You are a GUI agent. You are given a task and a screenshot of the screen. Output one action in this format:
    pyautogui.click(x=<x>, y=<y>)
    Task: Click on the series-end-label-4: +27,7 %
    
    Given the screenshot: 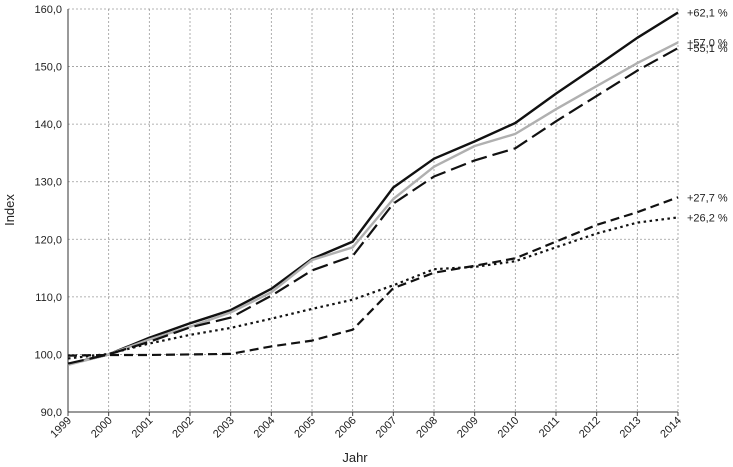 What is the action you would take?
    pyautogui.click(x=707, y=198)
    